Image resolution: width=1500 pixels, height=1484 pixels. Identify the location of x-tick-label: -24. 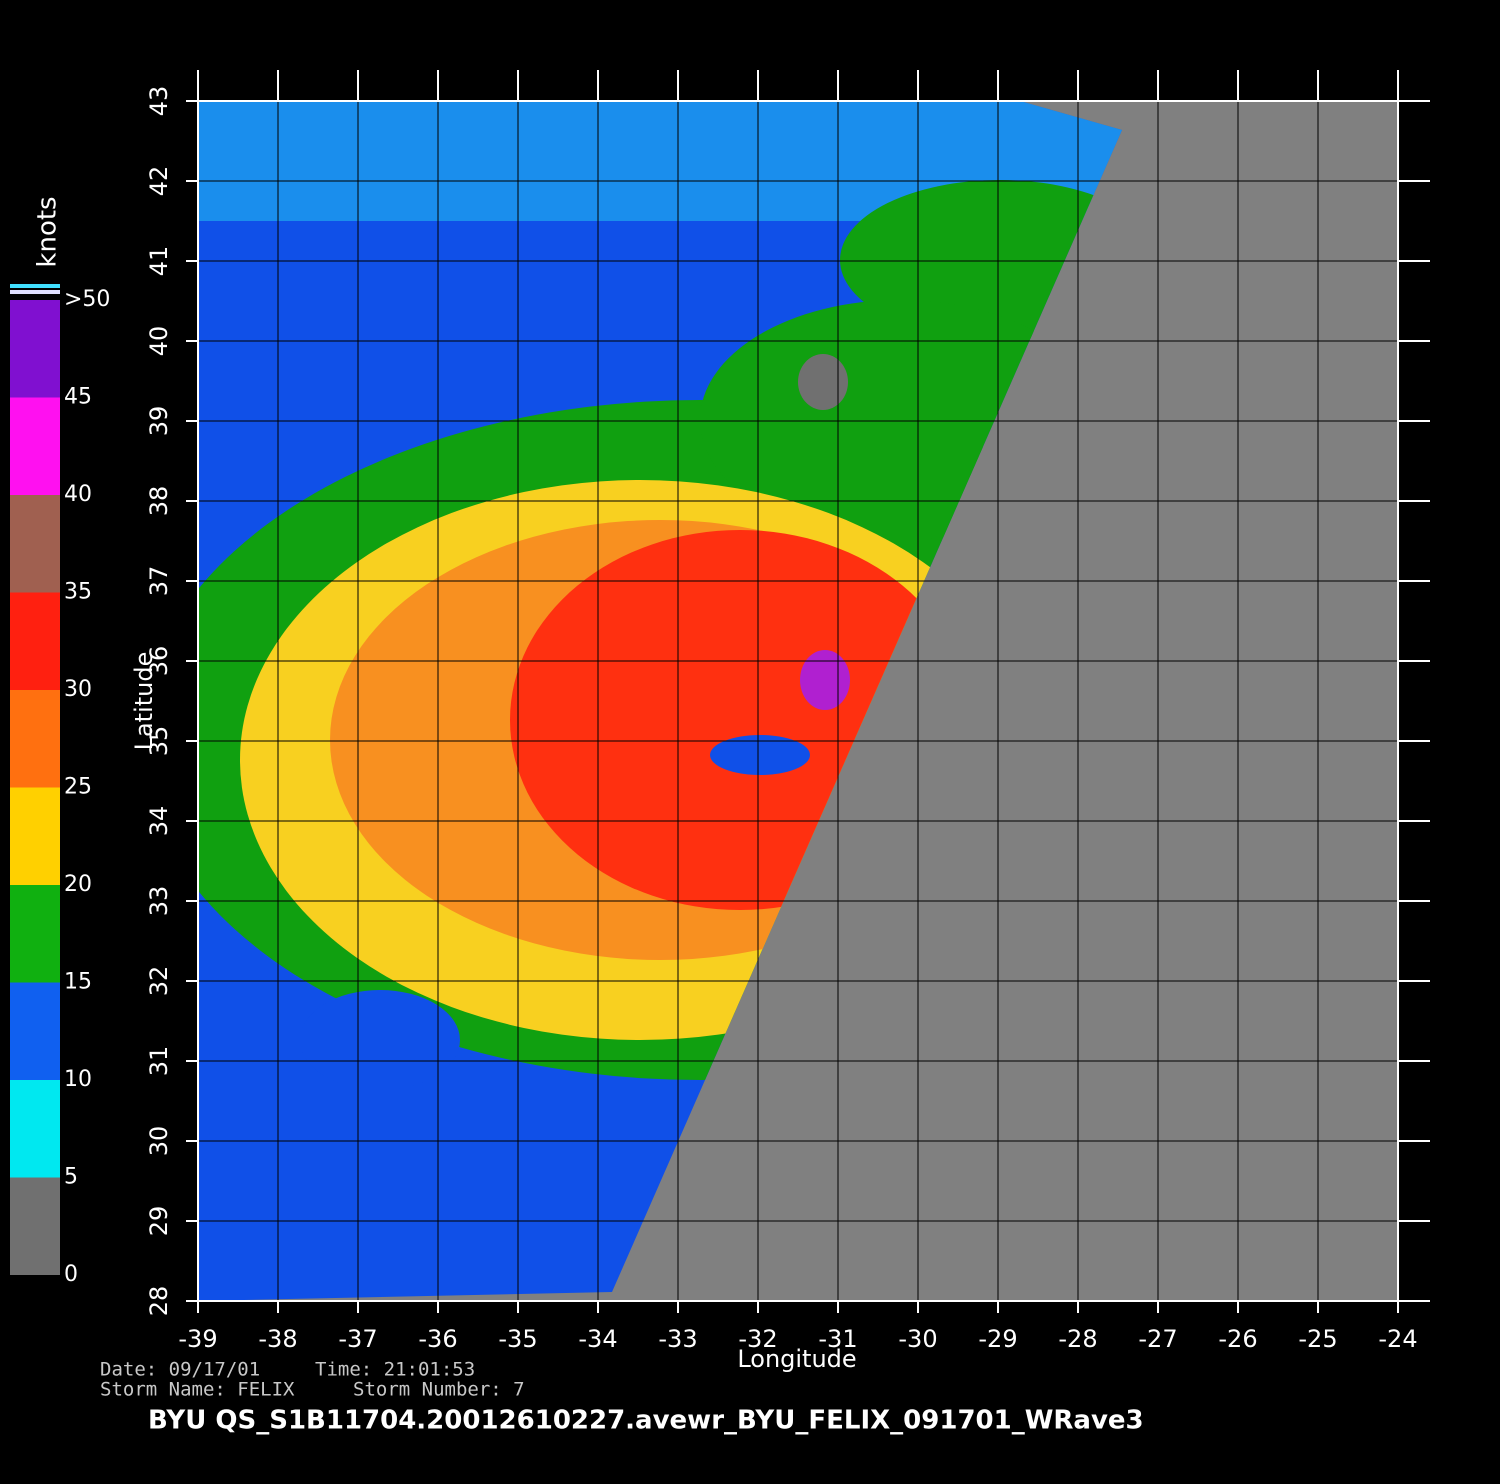
(1397, 1339).